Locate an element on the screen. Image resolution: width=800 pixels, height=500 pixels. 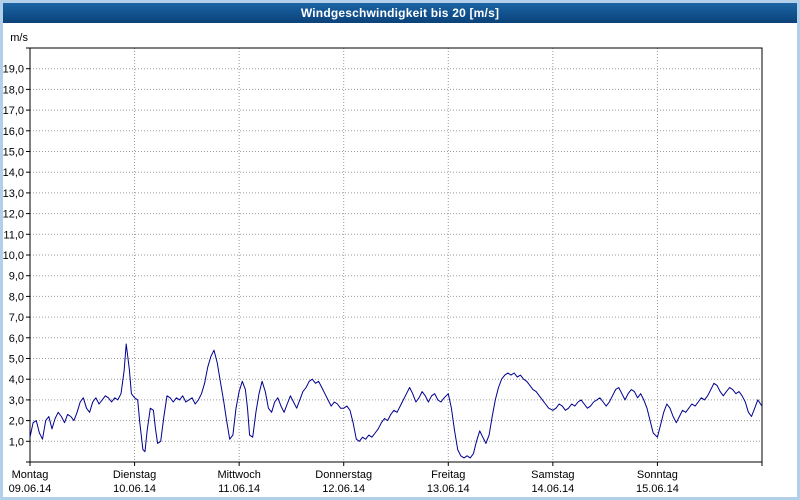
y-axis-label: 18,0 is located at coordinates (13, 90).